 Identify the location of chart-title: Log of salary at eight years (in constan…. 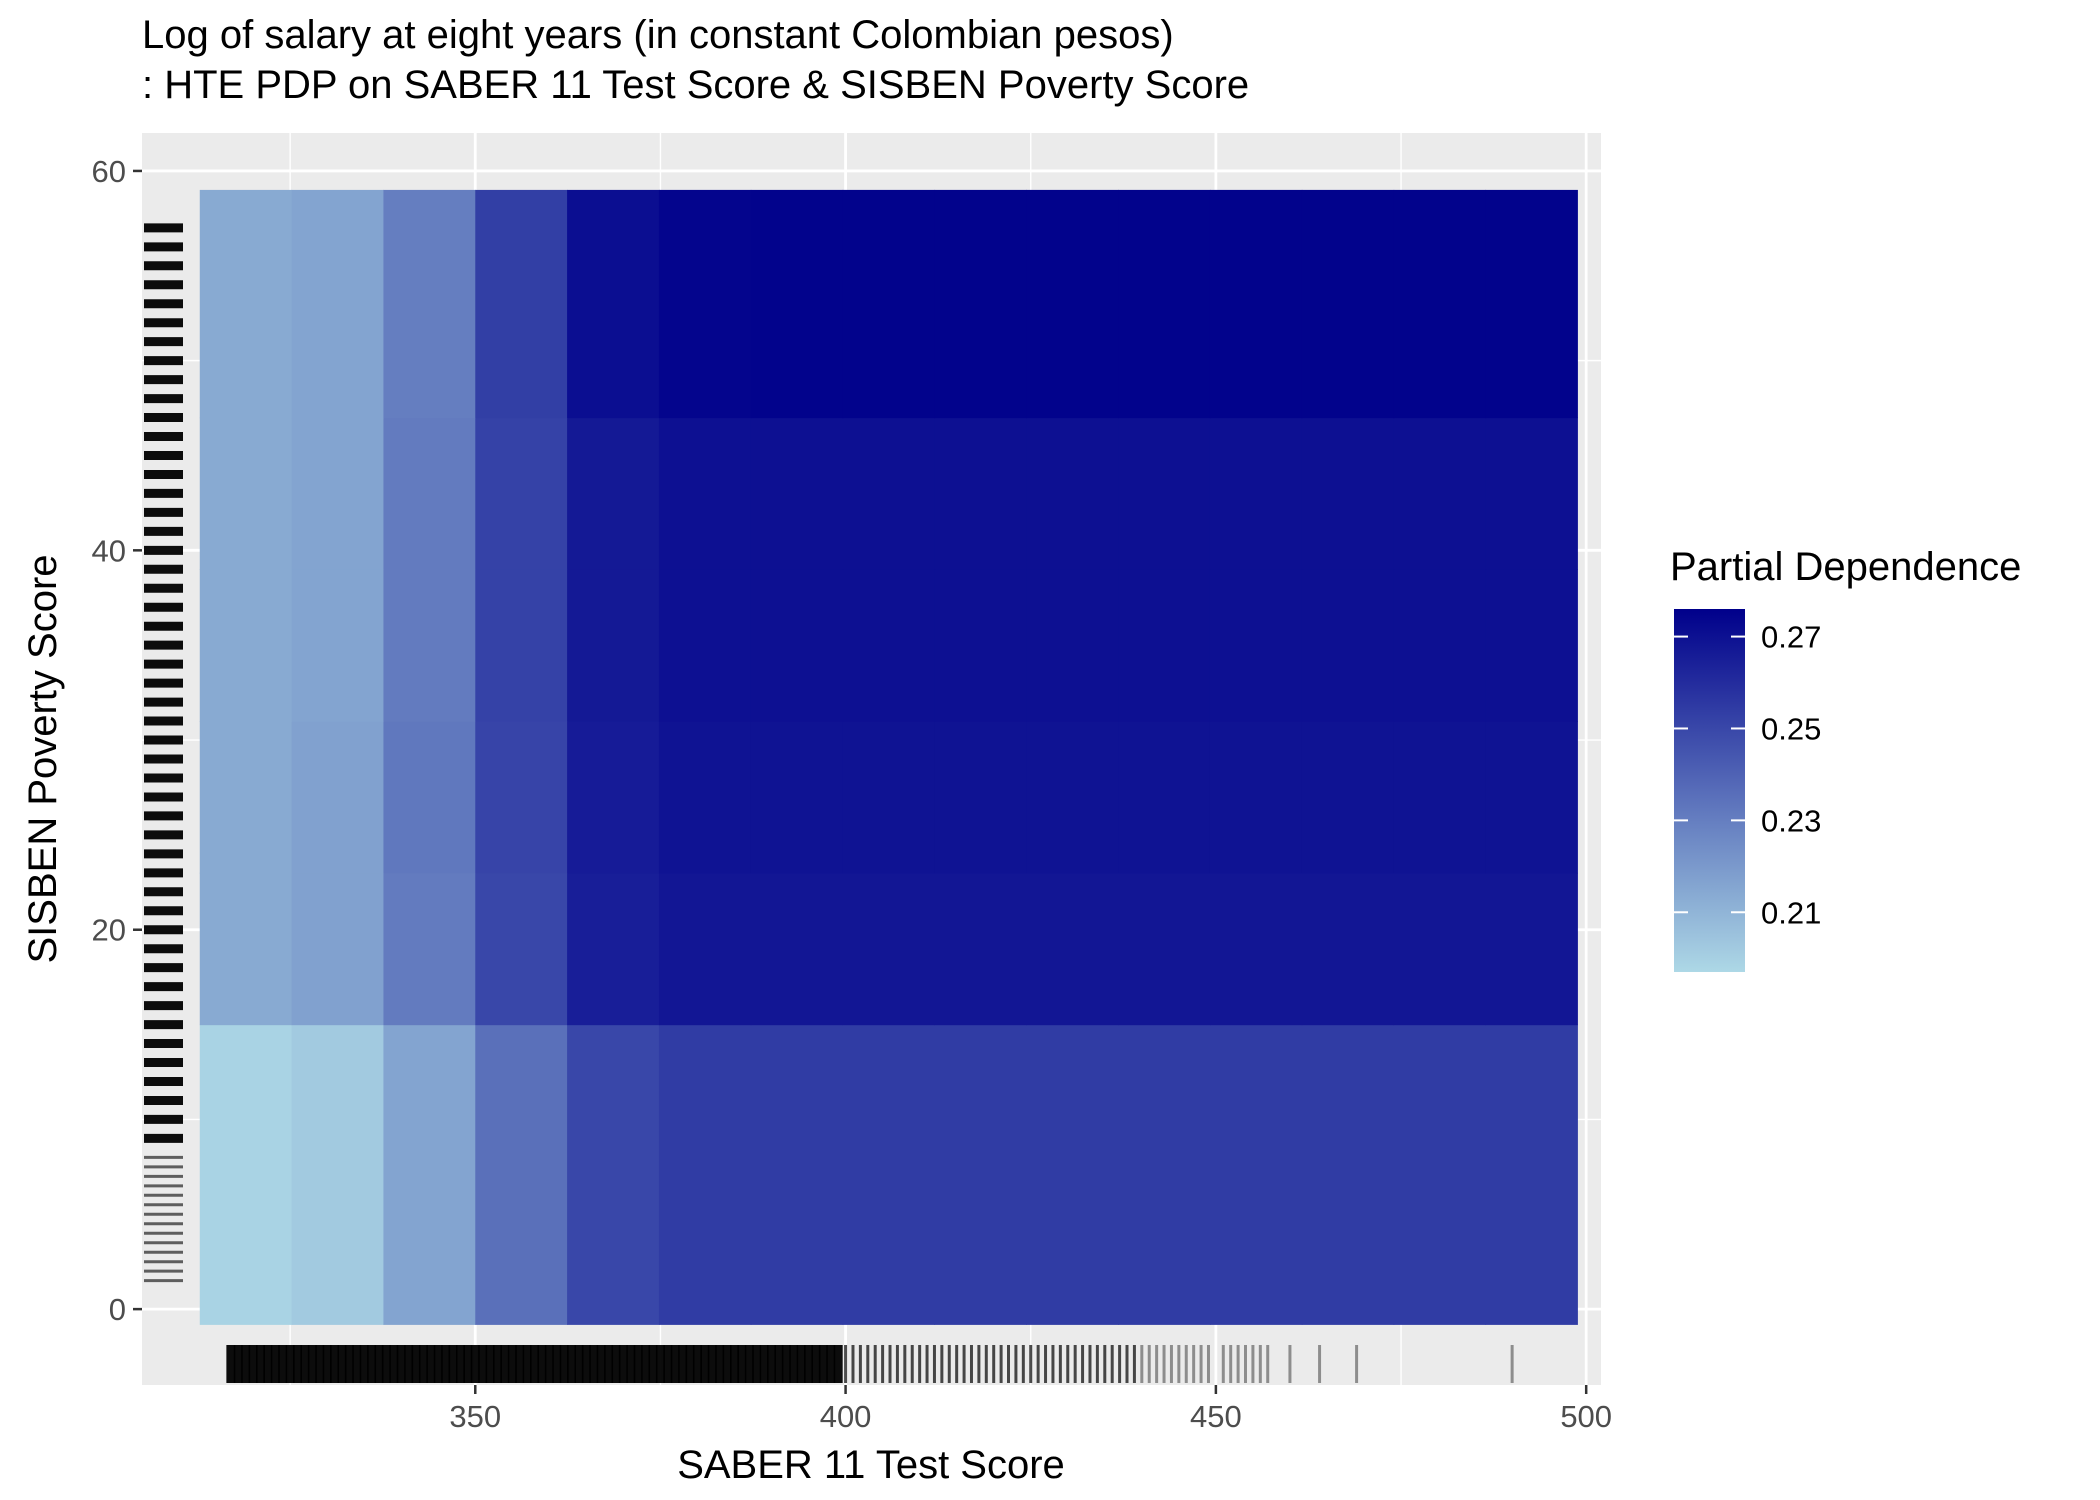
(658, 35).